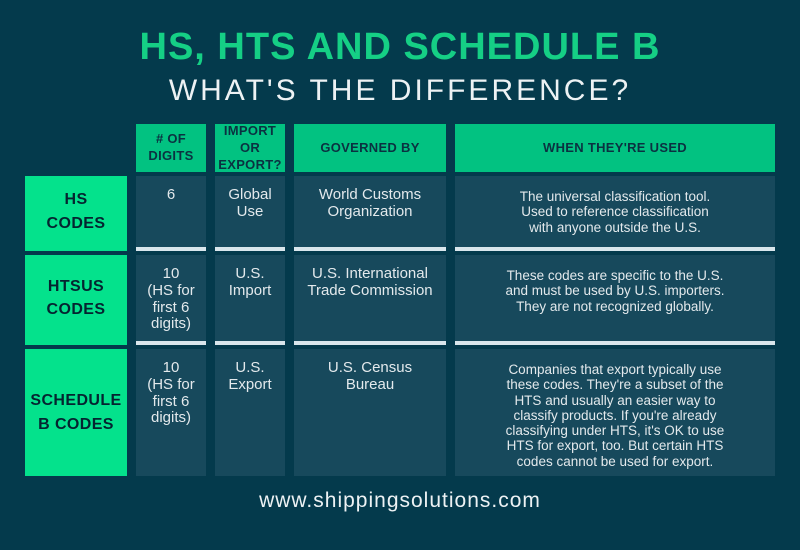  Describe the element at coordinates (76, 148) in the screenshot. I see `table-corner-spacer` at that location.